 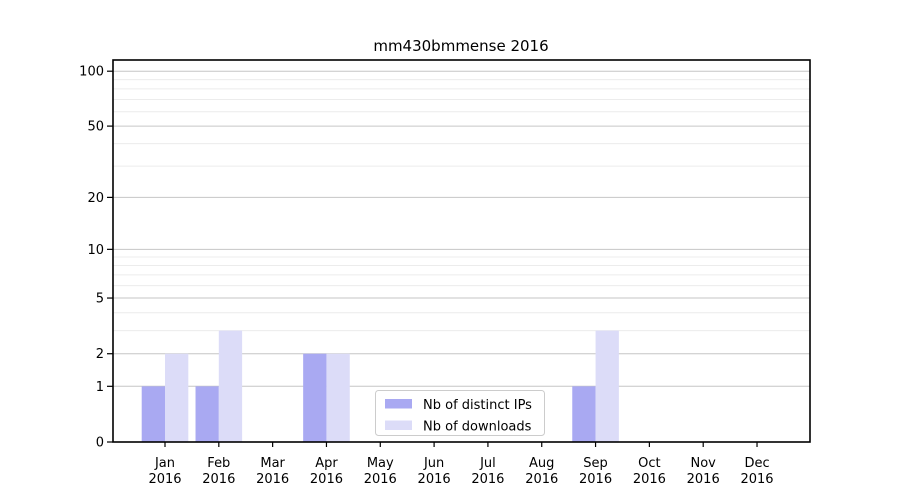 What do you see at coordinates (398, 404) in the screenshot?
I see `legend-swatch-distinct-ips` at bounding box center [398, 404].